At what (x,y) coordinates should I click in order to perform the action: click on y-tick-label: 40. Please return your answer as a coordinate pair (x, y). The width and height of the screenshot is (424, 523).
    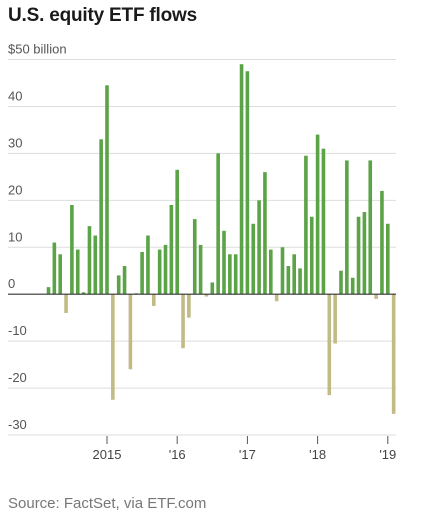
    Looking at the image, I should click on (15, 95).